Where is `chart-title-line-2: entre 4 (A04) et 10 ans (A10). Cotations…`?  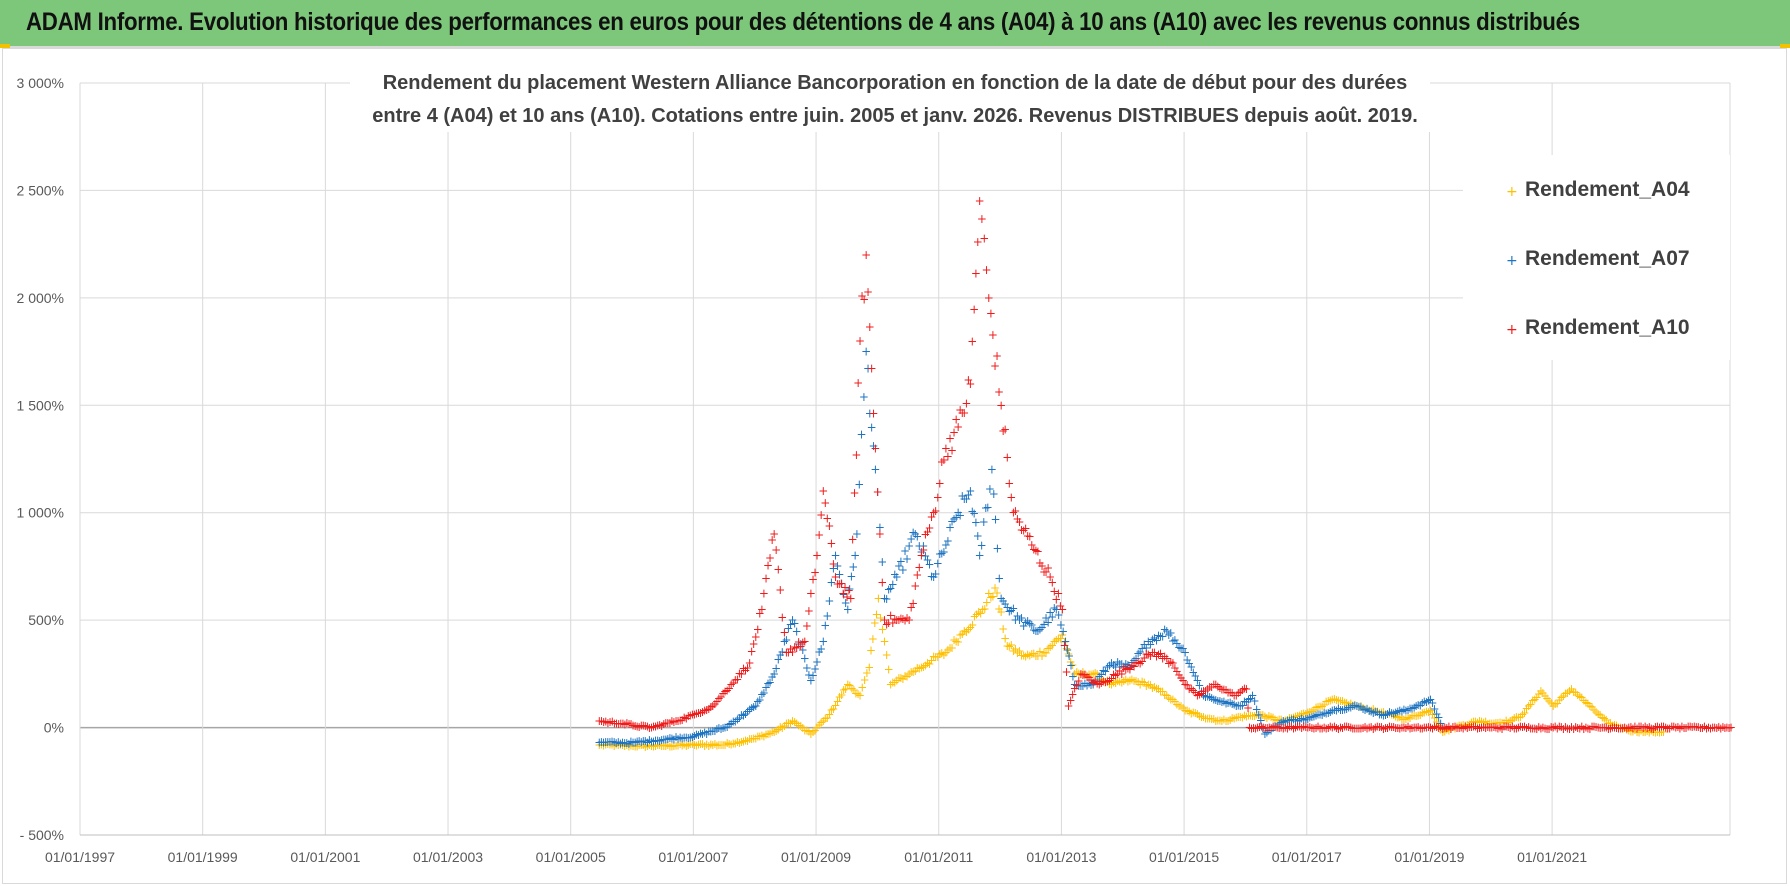
chart-title-line-2: entre 4 (A04) et 10 ans (A10). Cotations… is located at coordinates (895, 116).